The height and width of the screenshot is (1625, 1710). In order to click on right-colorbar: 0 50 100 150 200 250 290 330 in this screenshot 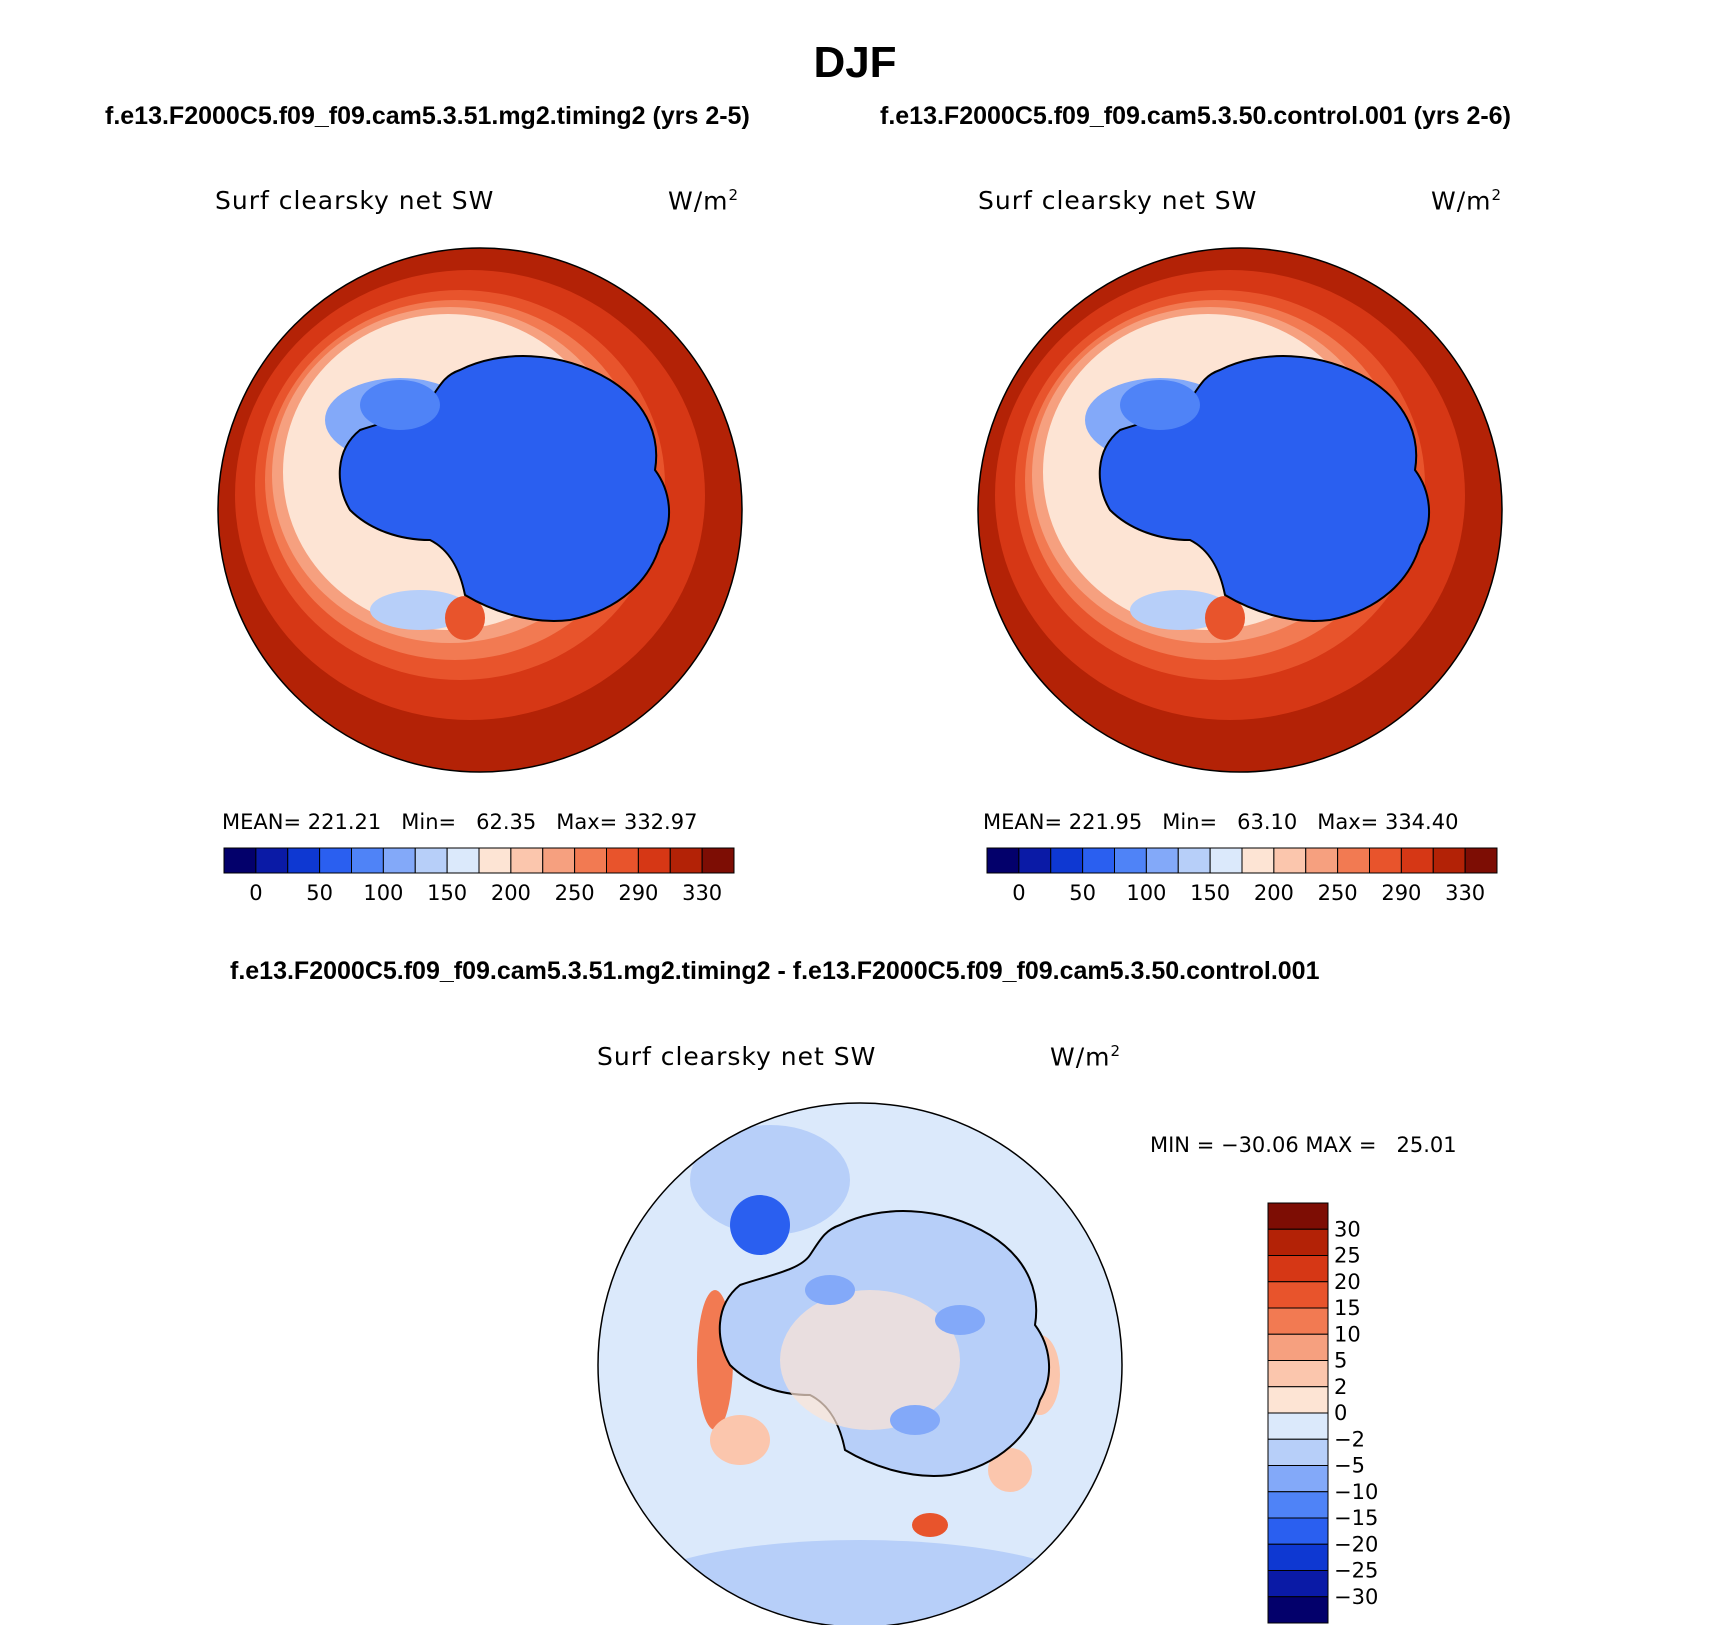, I will do `click(1242, 876)`.